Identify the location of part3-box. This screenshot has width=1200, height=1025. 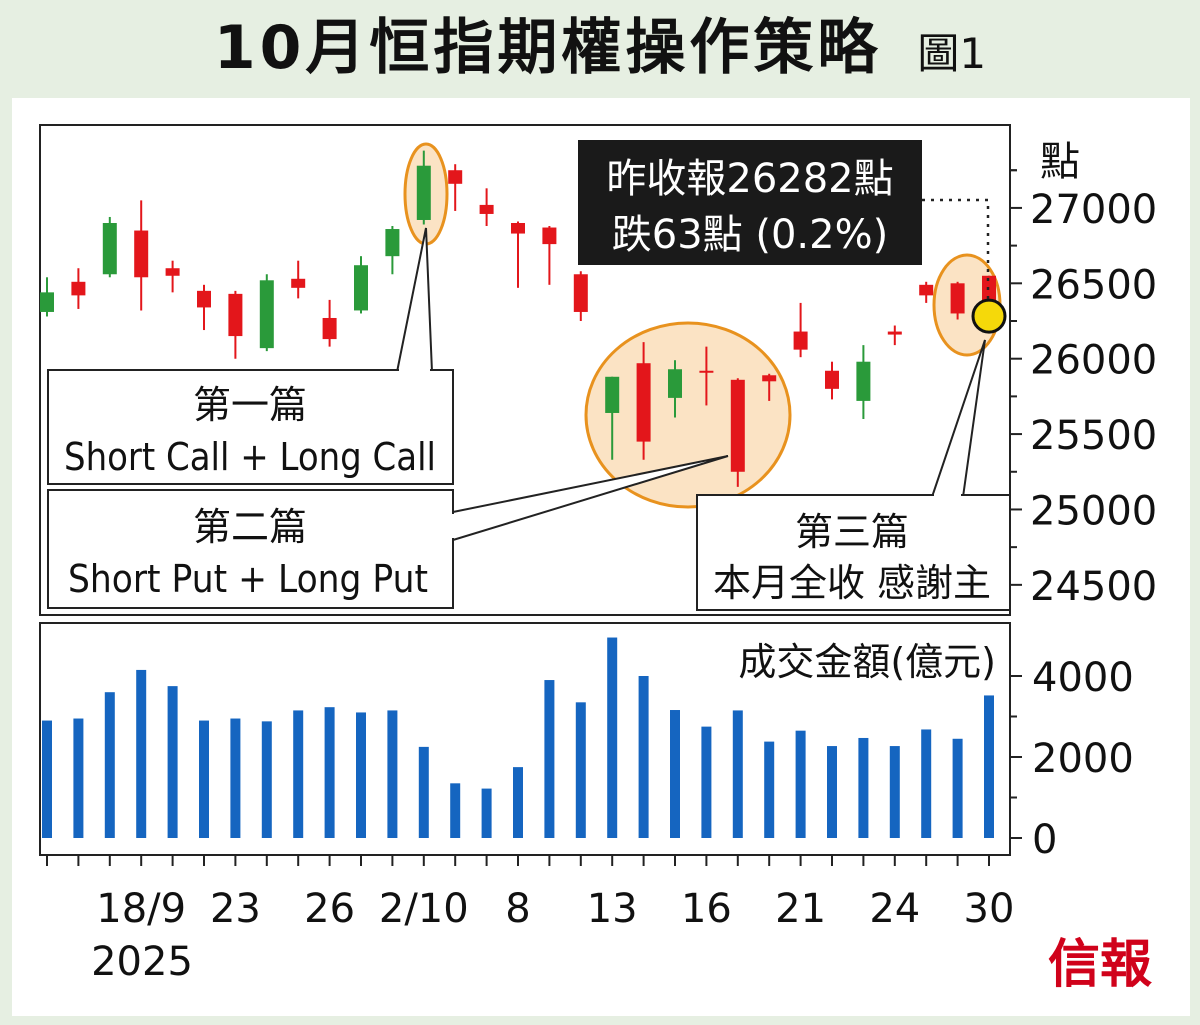
(853, 552).